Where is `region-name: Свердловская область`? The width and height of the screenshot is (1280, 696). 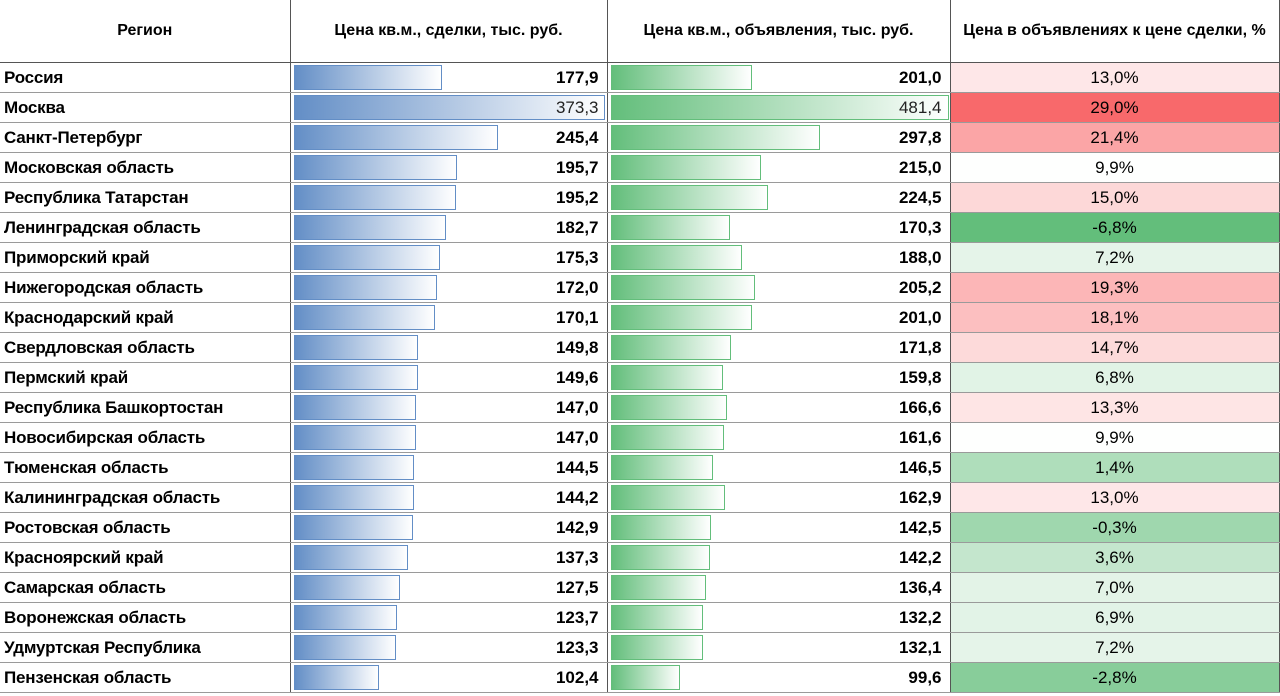
region-name: Свердловская область is located at coordinates (145, 347).